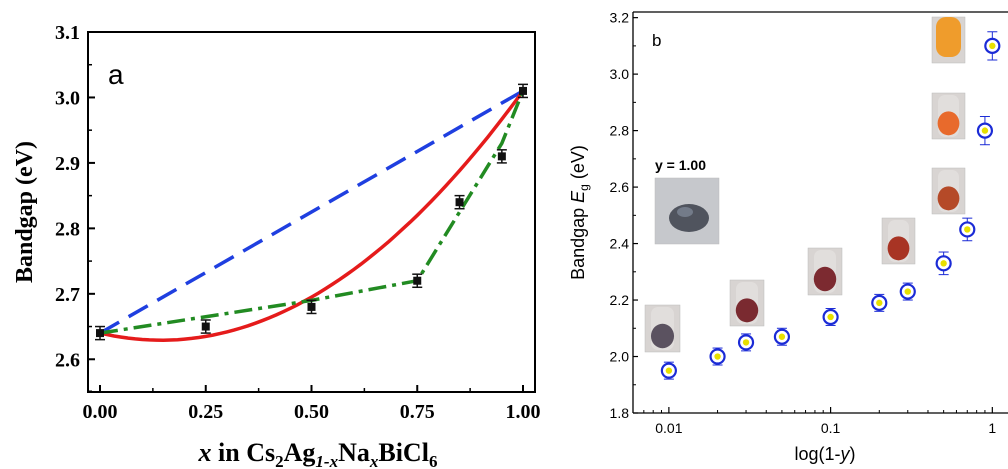 The image size is (1008, 469). I want to click on panel-b-ytick-label: 3.0, so click(620, 74).